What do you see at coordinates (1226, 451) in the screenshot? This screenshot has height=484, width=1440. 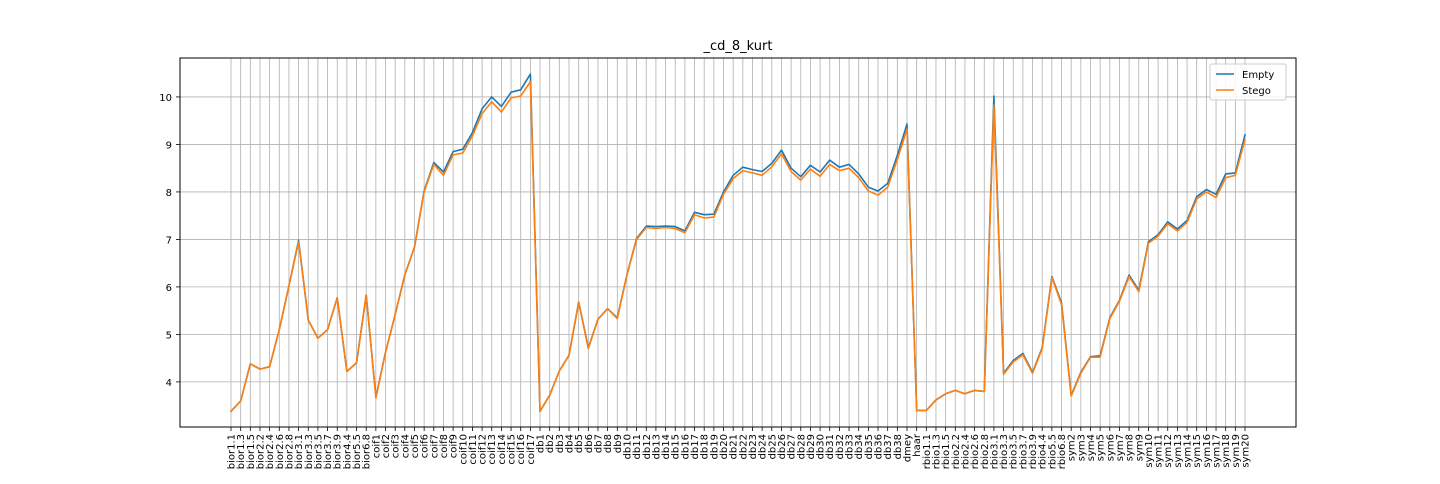 I see `x-tick-label: sym18` at bounding box center [1226, 451].